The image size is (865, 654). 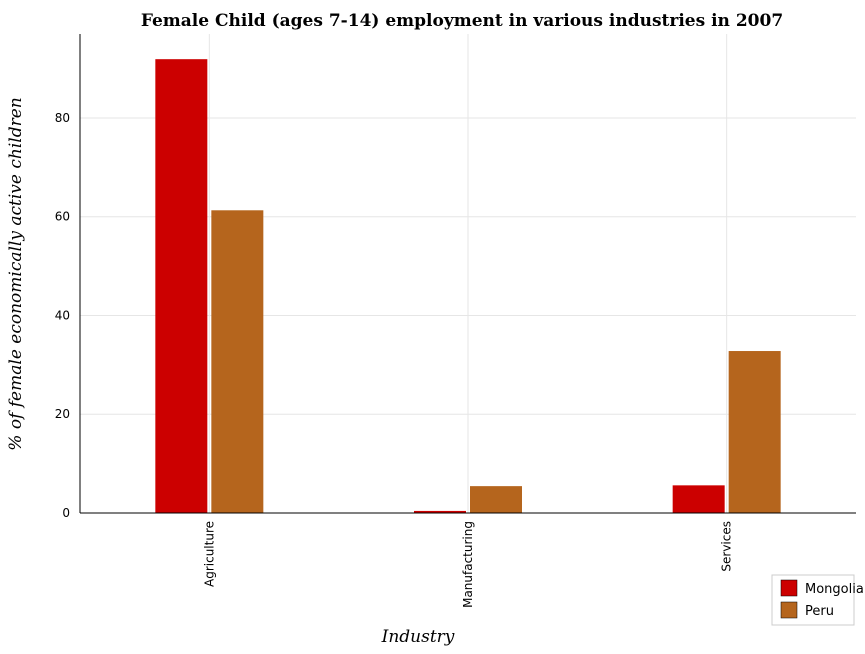 What do you see at coordinates (418, 637) in the screenshot?
I see `x-axis-label: Industry` at bounding box center [418, 637].